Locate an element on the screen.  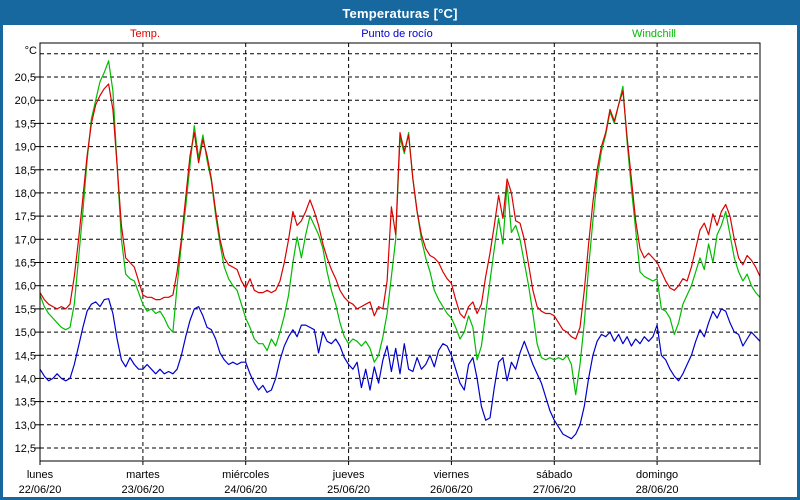
day-name: miércoles is located at coordinates (246, 475).